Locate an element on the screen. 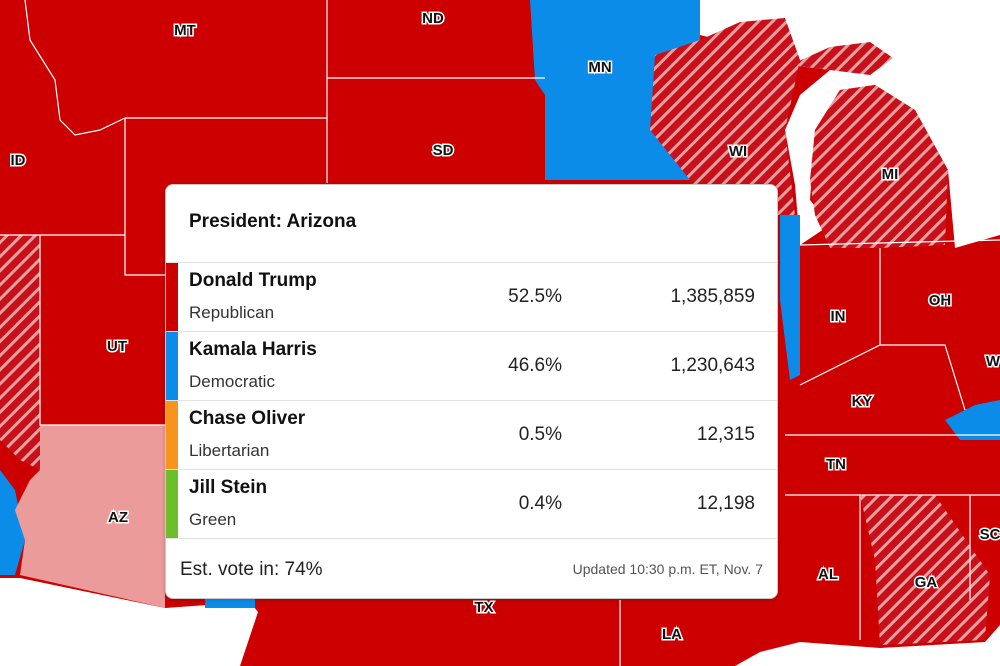  state-label: AL is located at coordinates (828, 574).